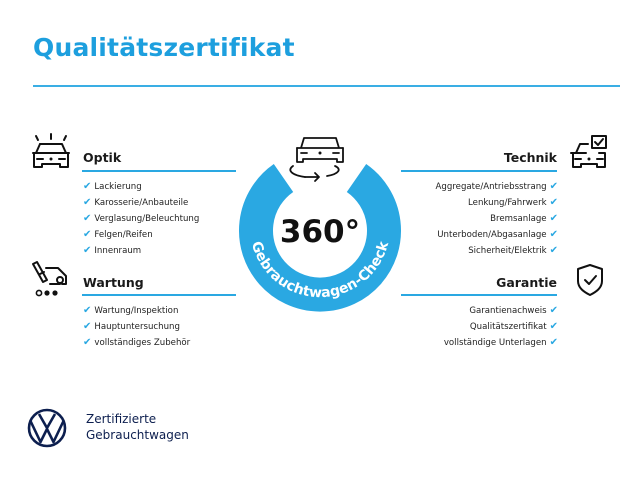 This screenshot has height=480, width=640. What do you see at coordinates (497, 234) in the screenshot?
I see `list-item: Unterboden/Abgasanlage ✔` at bounding box center [497, 234].